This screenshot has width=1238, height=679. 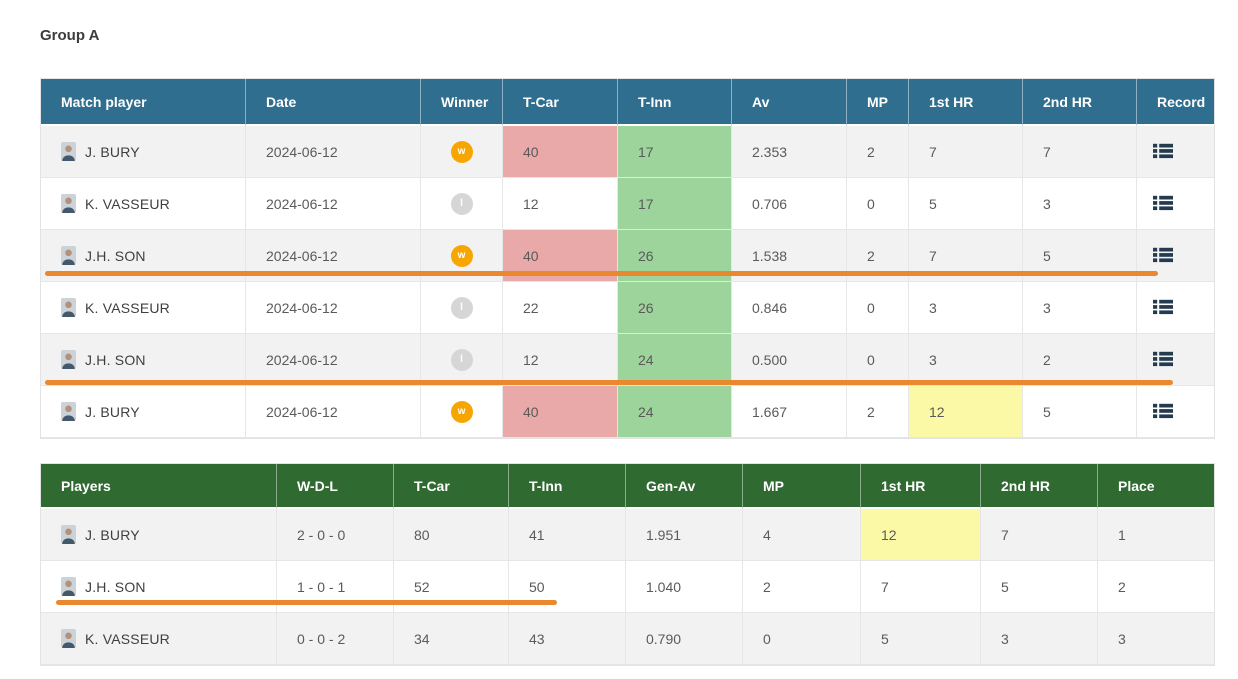 I want to click on col-date: Date, so click(x=333, y=102).